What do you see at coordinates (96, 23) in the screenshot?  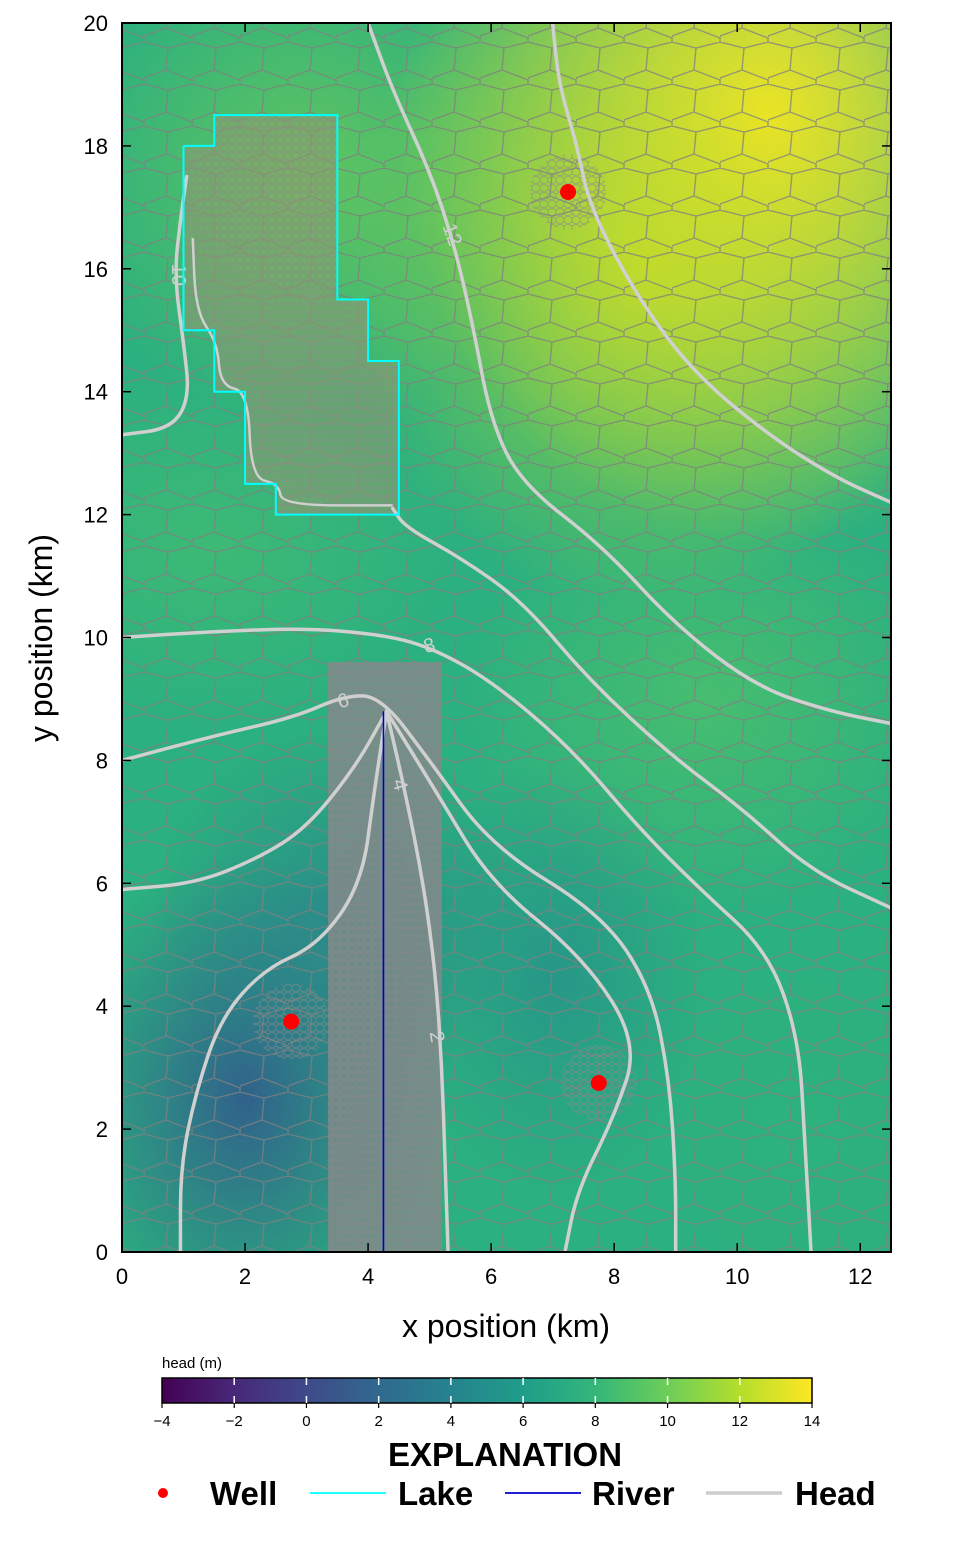 I see `y-tick-label: 20` at bounding box center [96, 23].